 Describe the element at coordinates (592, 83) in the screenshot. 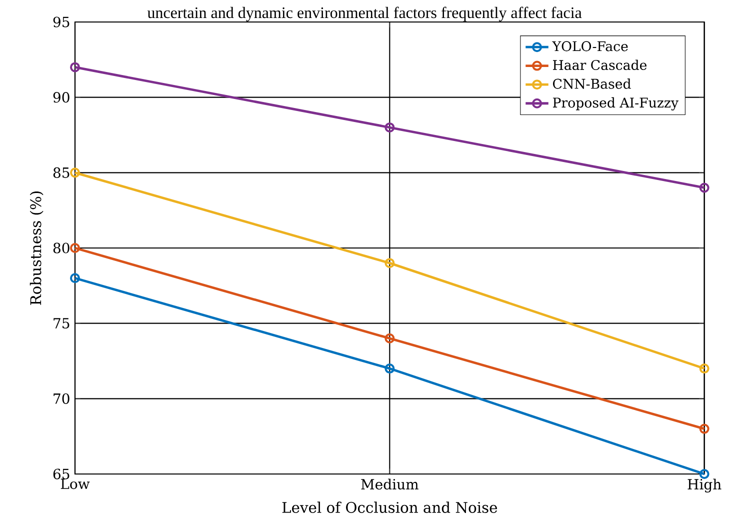

I see `legend-label: CNN-Based` at that location.